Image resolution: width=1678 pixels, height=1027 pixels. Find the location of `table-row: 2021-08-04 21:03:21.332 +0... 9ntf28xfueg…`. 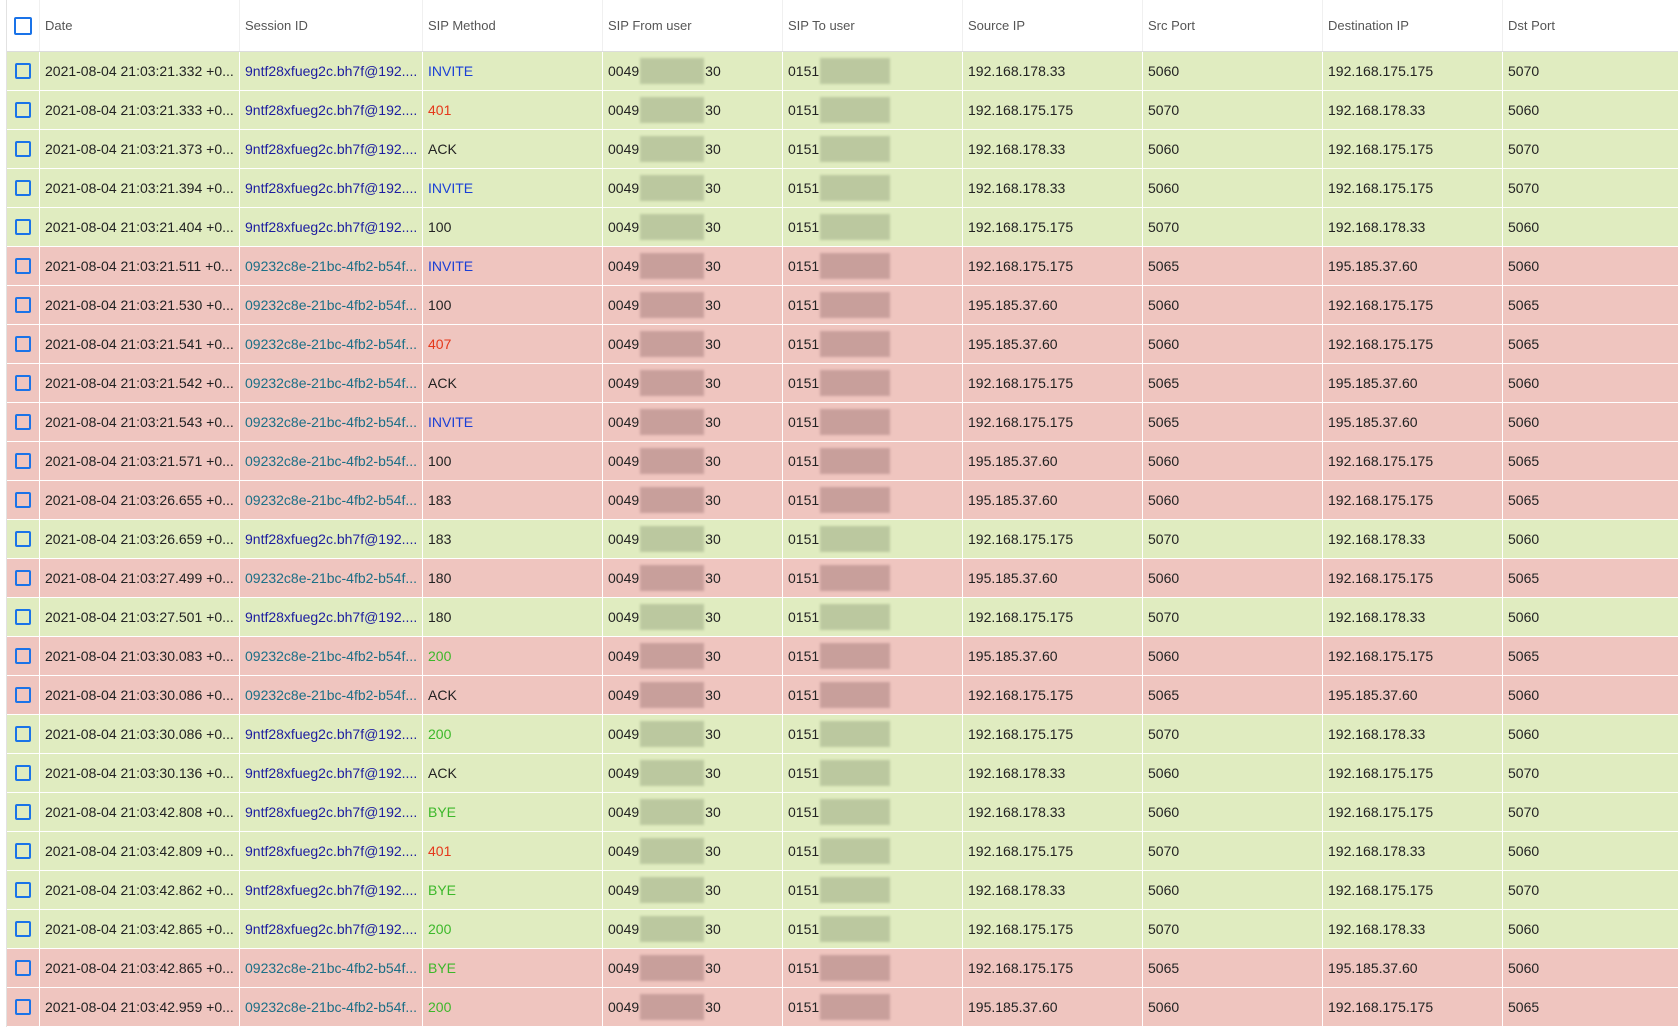

table-row: 2021-08-04 21:03:21.332 +0... 9ntf28xfueg… is located at coordinates (842, 71).